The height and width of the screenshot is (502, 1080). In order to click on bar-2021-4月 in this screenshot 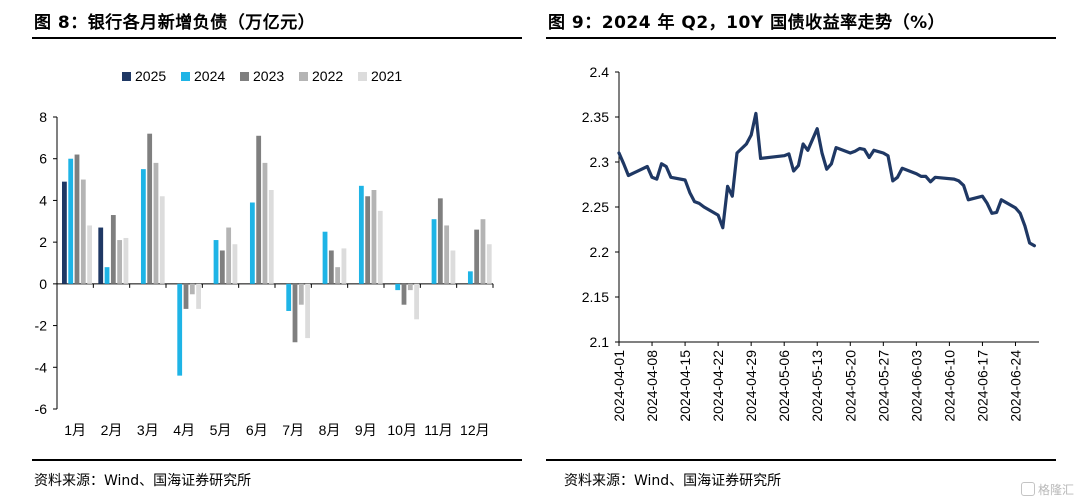, I will do `click(198, 296)`.